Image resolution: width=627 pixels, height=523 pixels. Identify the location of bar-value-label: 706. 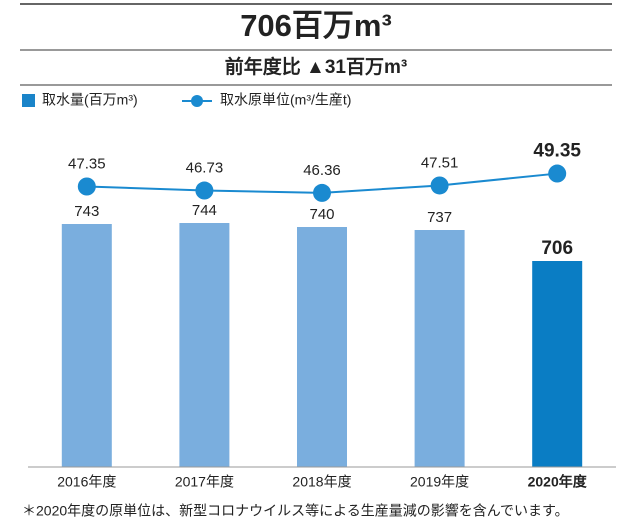
(557, 248).